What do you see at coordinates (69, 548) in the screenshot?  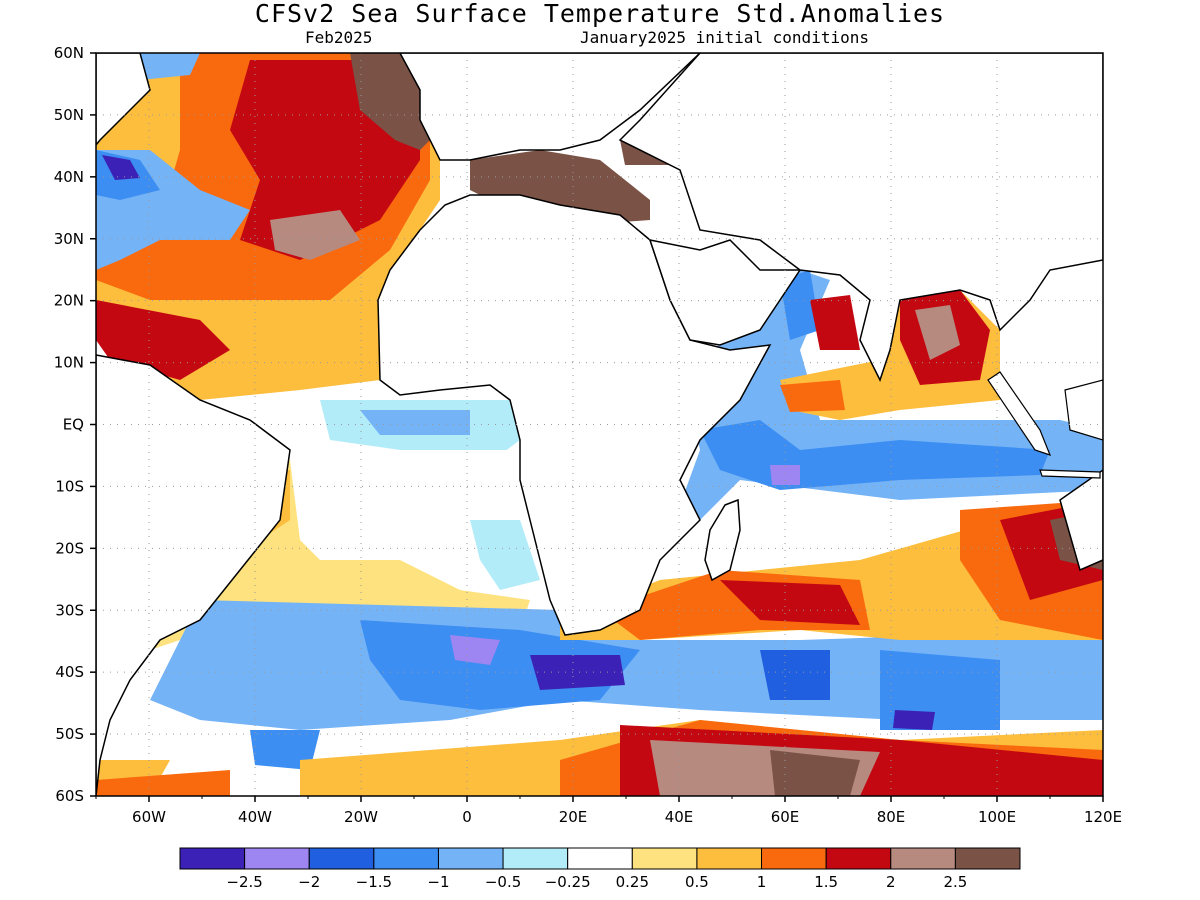 I see `lat-tick-label: 20S` at bounding box center [69, 548].